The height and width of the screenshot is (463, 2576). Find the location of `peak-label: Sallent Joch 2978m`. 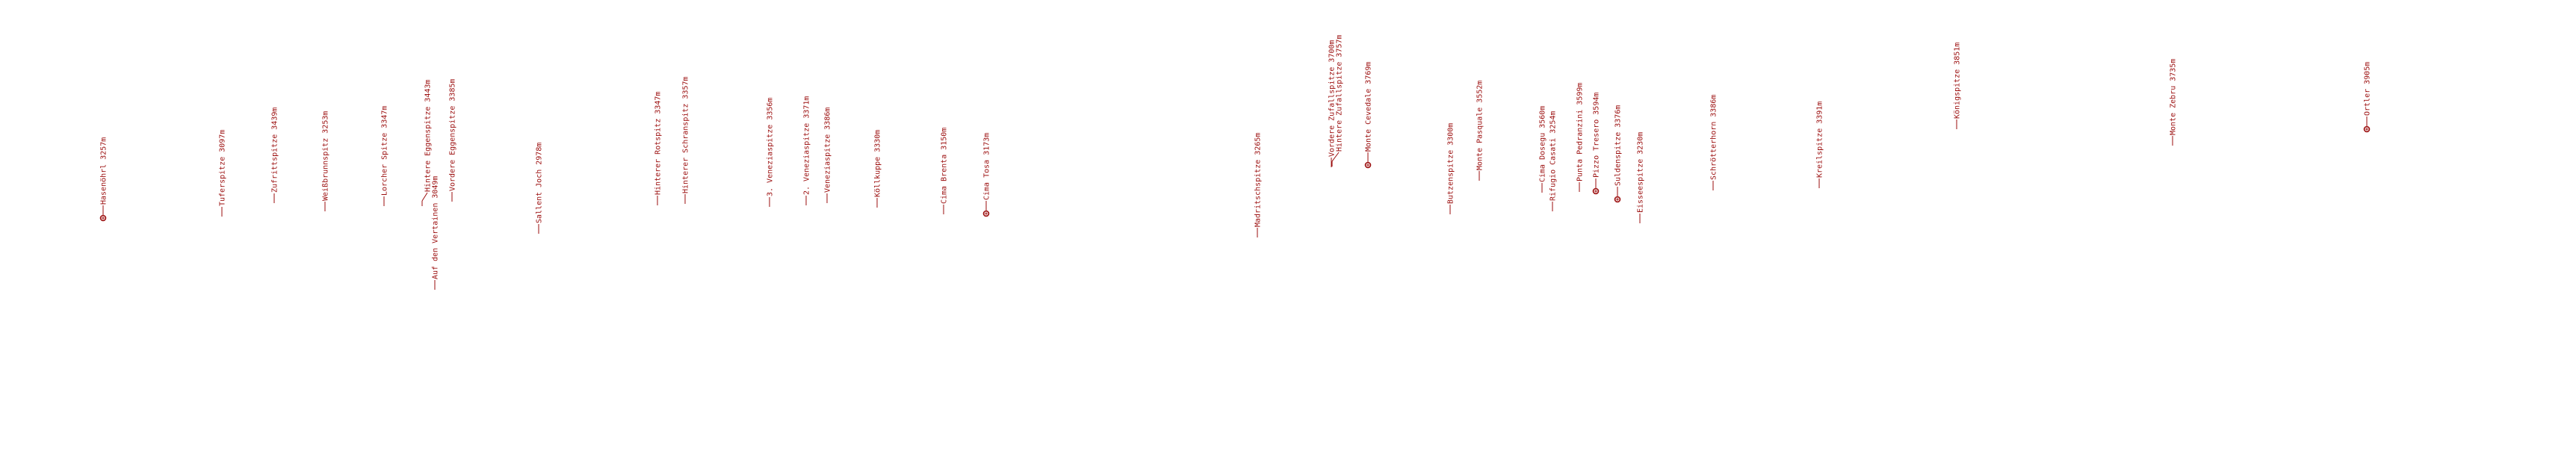

peak-label: Sallent Joch 2978m is located at coordinates (540, 183).